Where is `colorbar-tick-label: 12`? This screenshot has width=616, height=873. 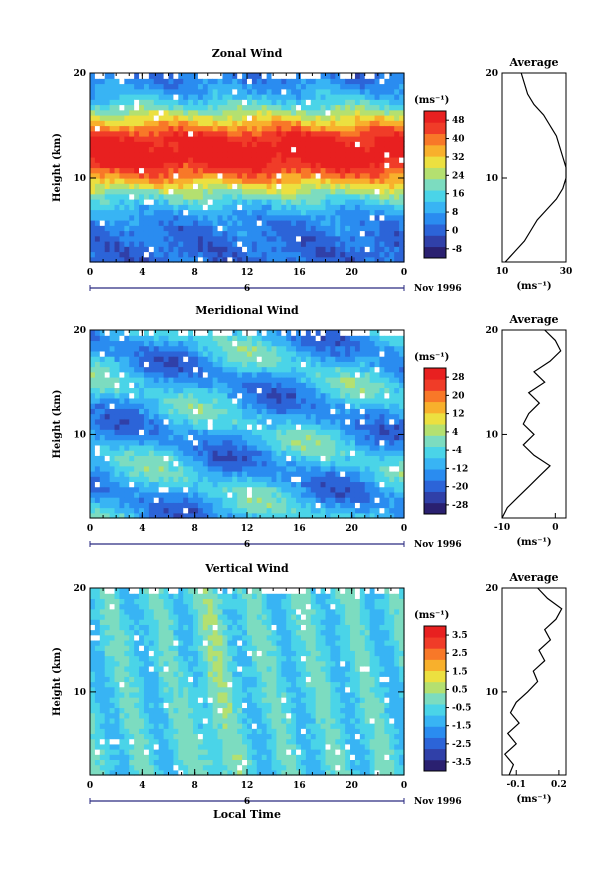 colorbar-tick-label: 12 is located at coordinates (458, 415).